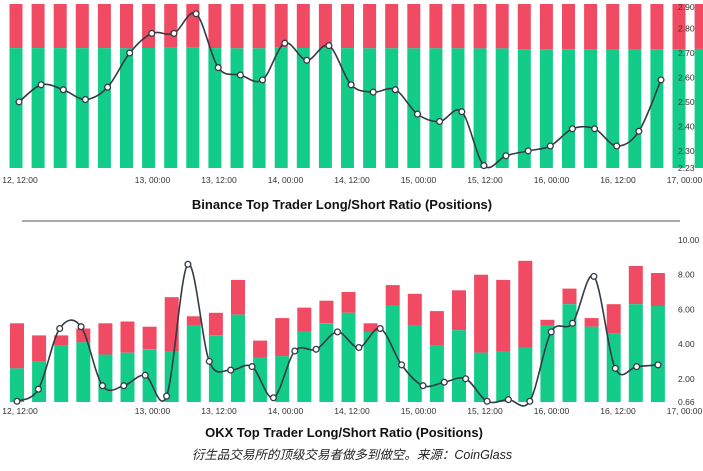 The image size is (703, 471). What do you see at coordinates (686, 29) in the screenshot?
I see `binance-y-tick: 2.80` at bounding box center [686, 29].